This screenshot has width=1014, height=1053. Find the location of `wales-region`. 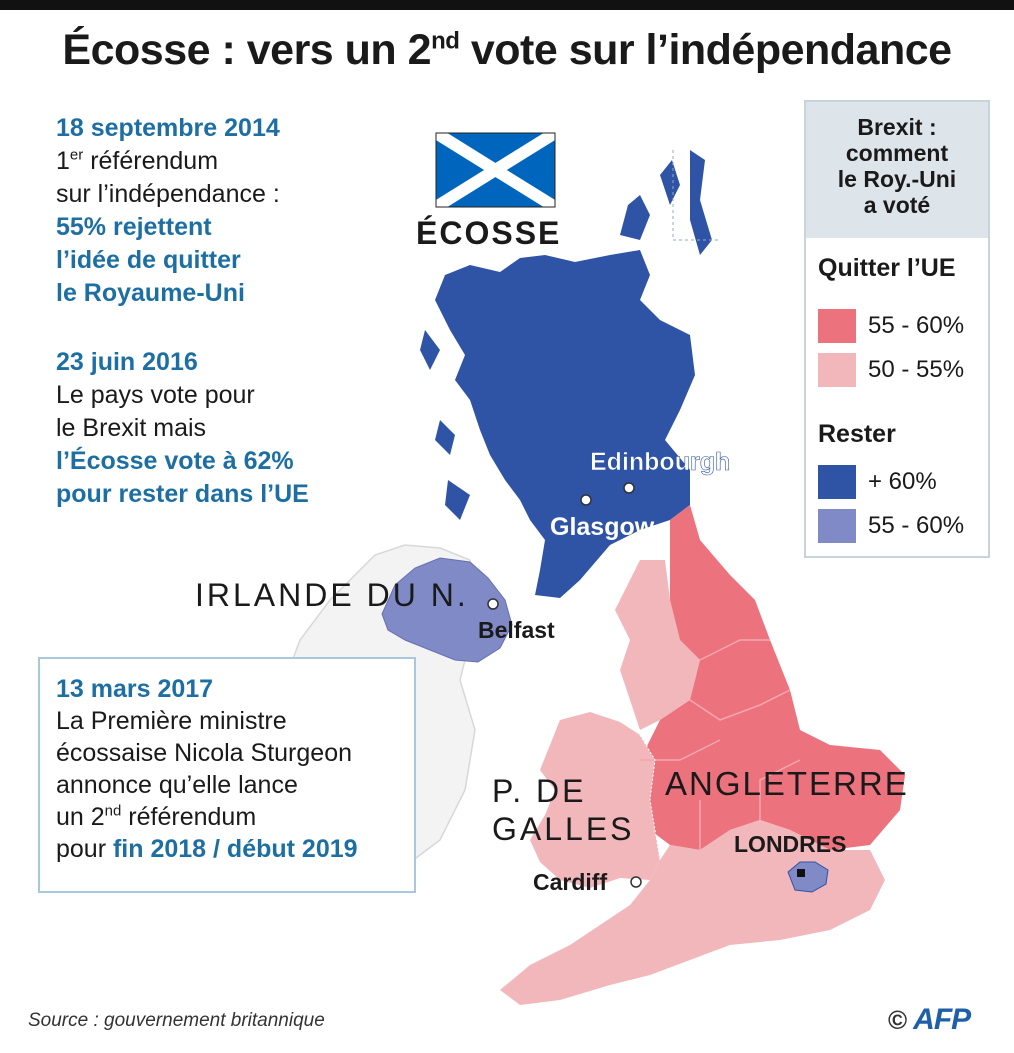

wales-region is located at coordinates (595, 800).